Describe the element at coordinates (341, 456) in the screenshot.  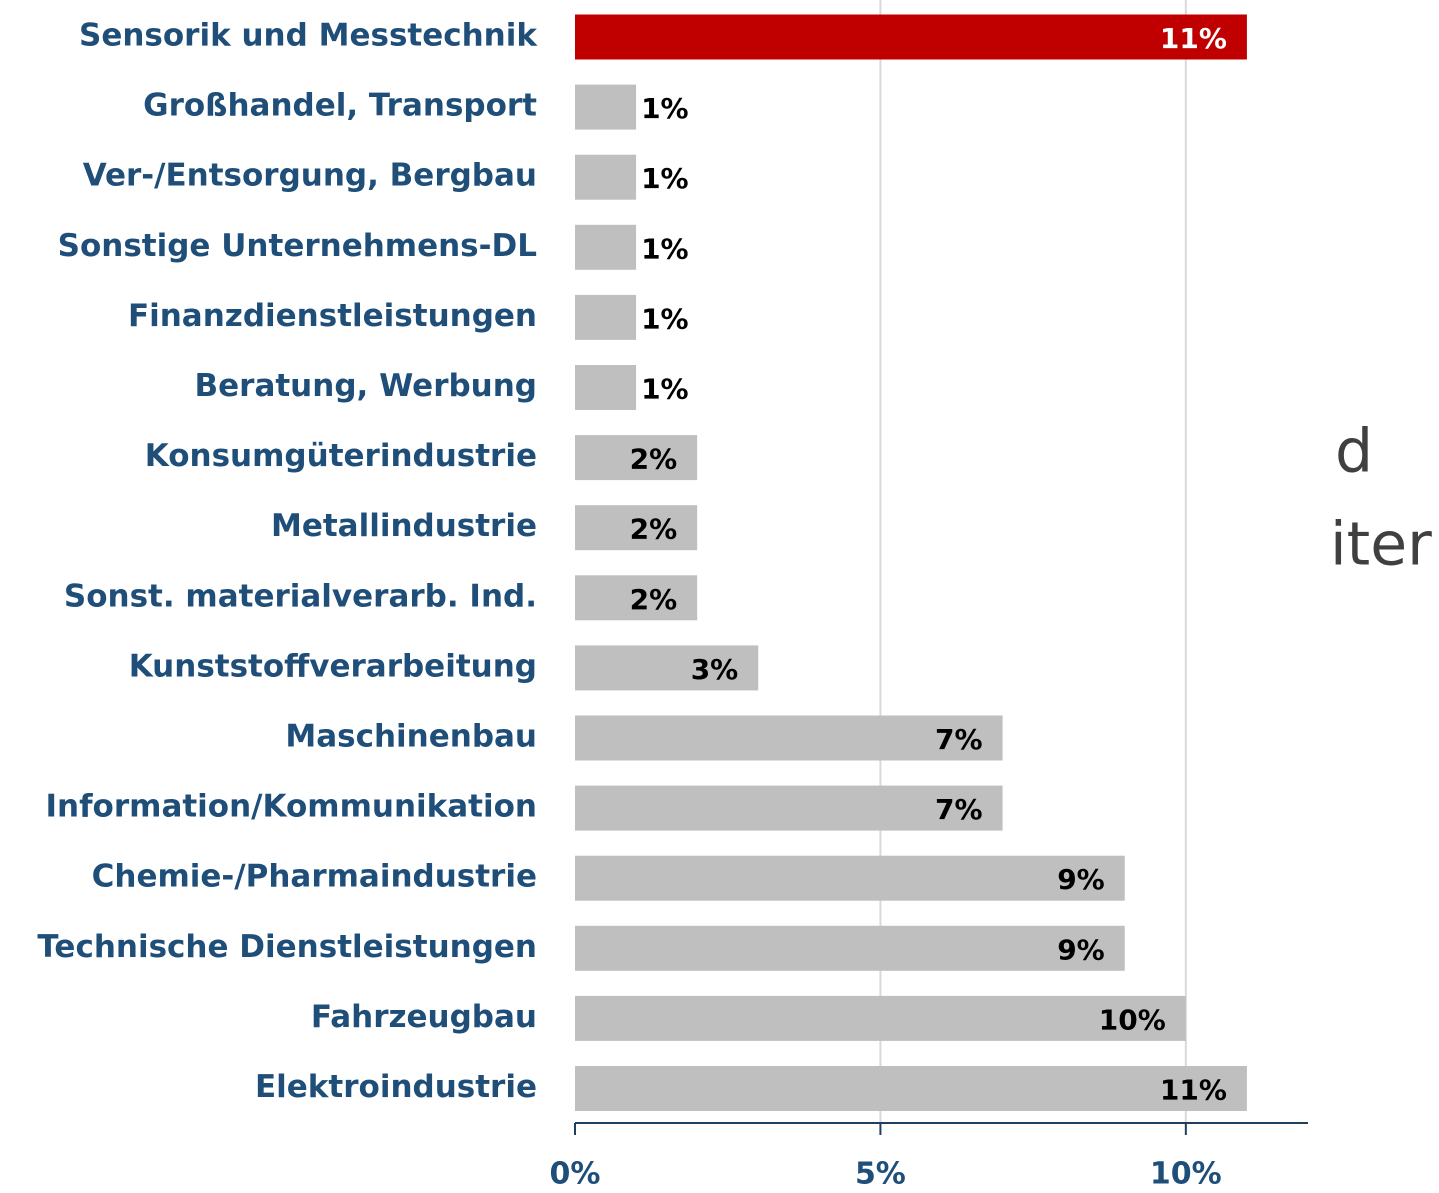
I see `y-tick-label: Konsumgüterindustrie` at that location.